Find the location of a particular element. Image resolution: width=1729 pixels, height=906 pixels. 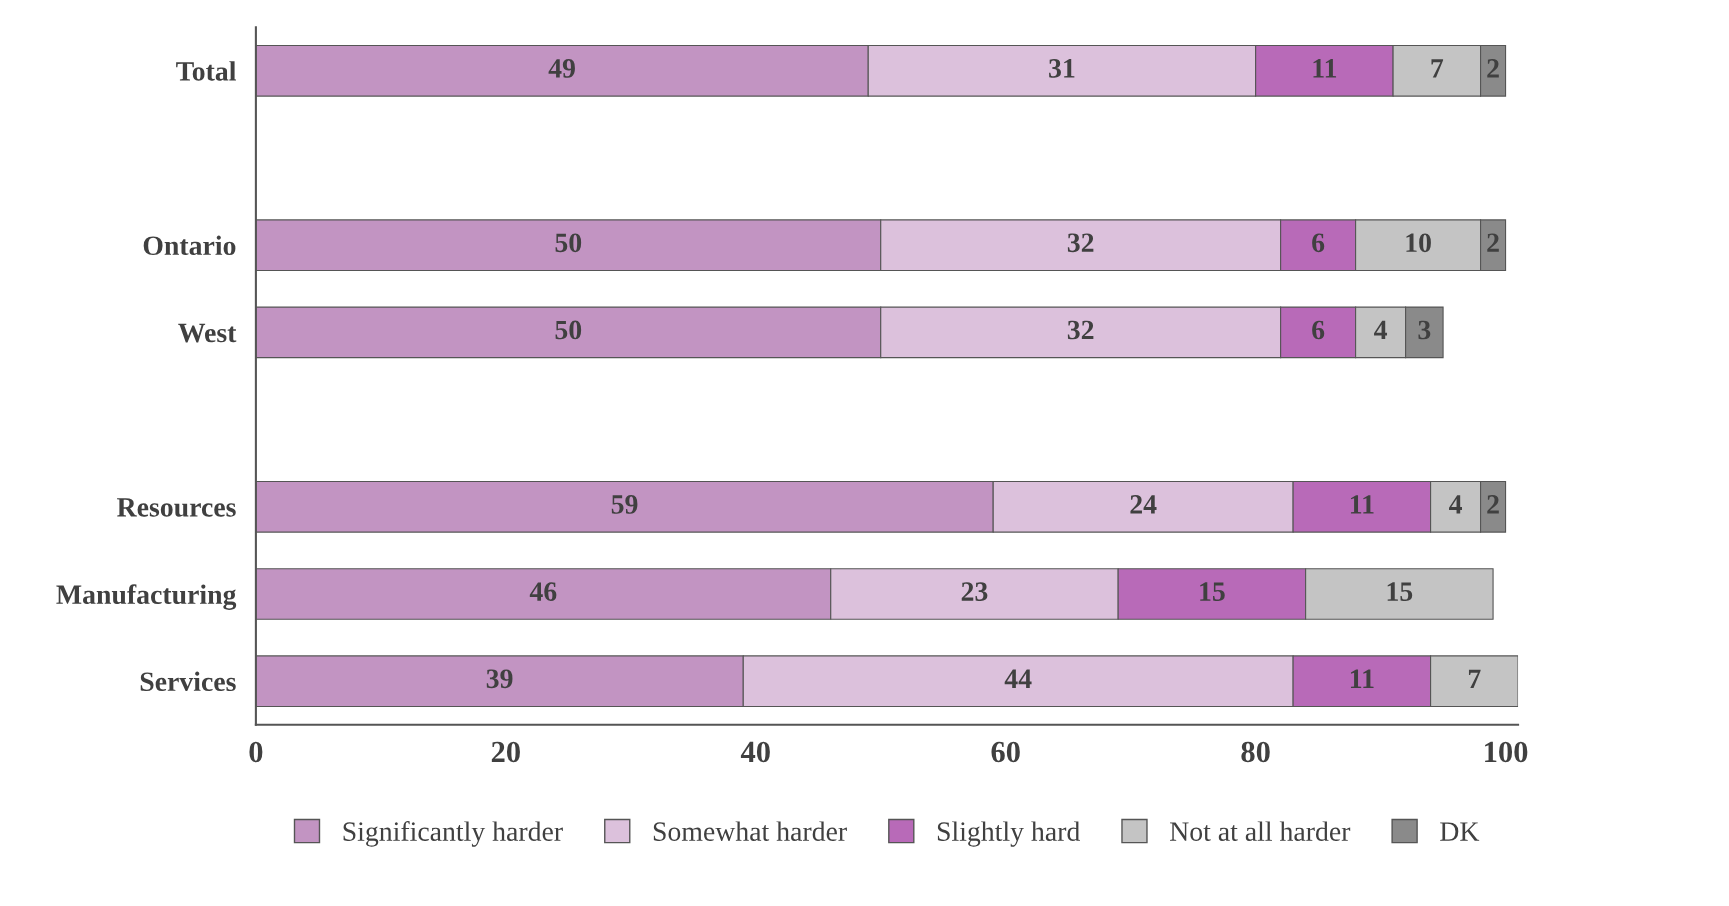

x-tick-label: 40 is located at coordinates (755, 752).